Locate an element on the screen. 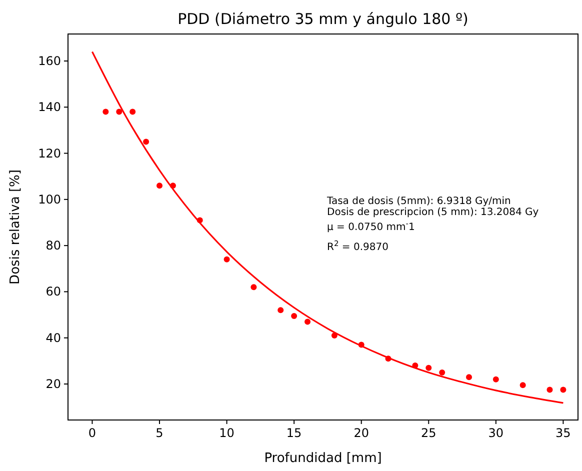 This screenshot has width=582, height=471. x-axis-title: Profundidad [mm] is located at coordinates (323, 458).